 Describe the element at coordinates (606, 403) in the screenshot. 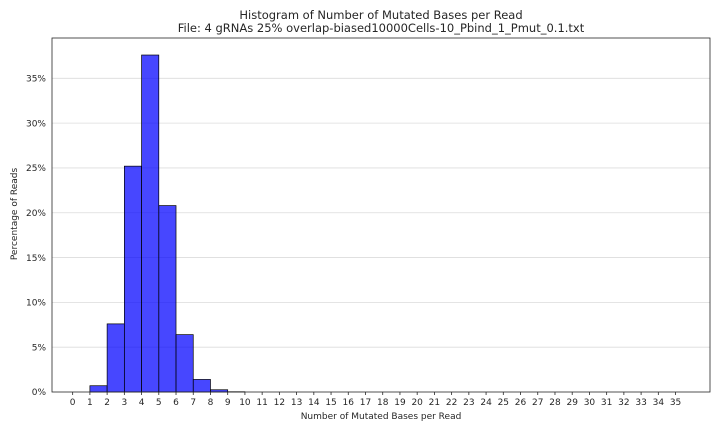

I see `x-tick-label: 31` at that location.